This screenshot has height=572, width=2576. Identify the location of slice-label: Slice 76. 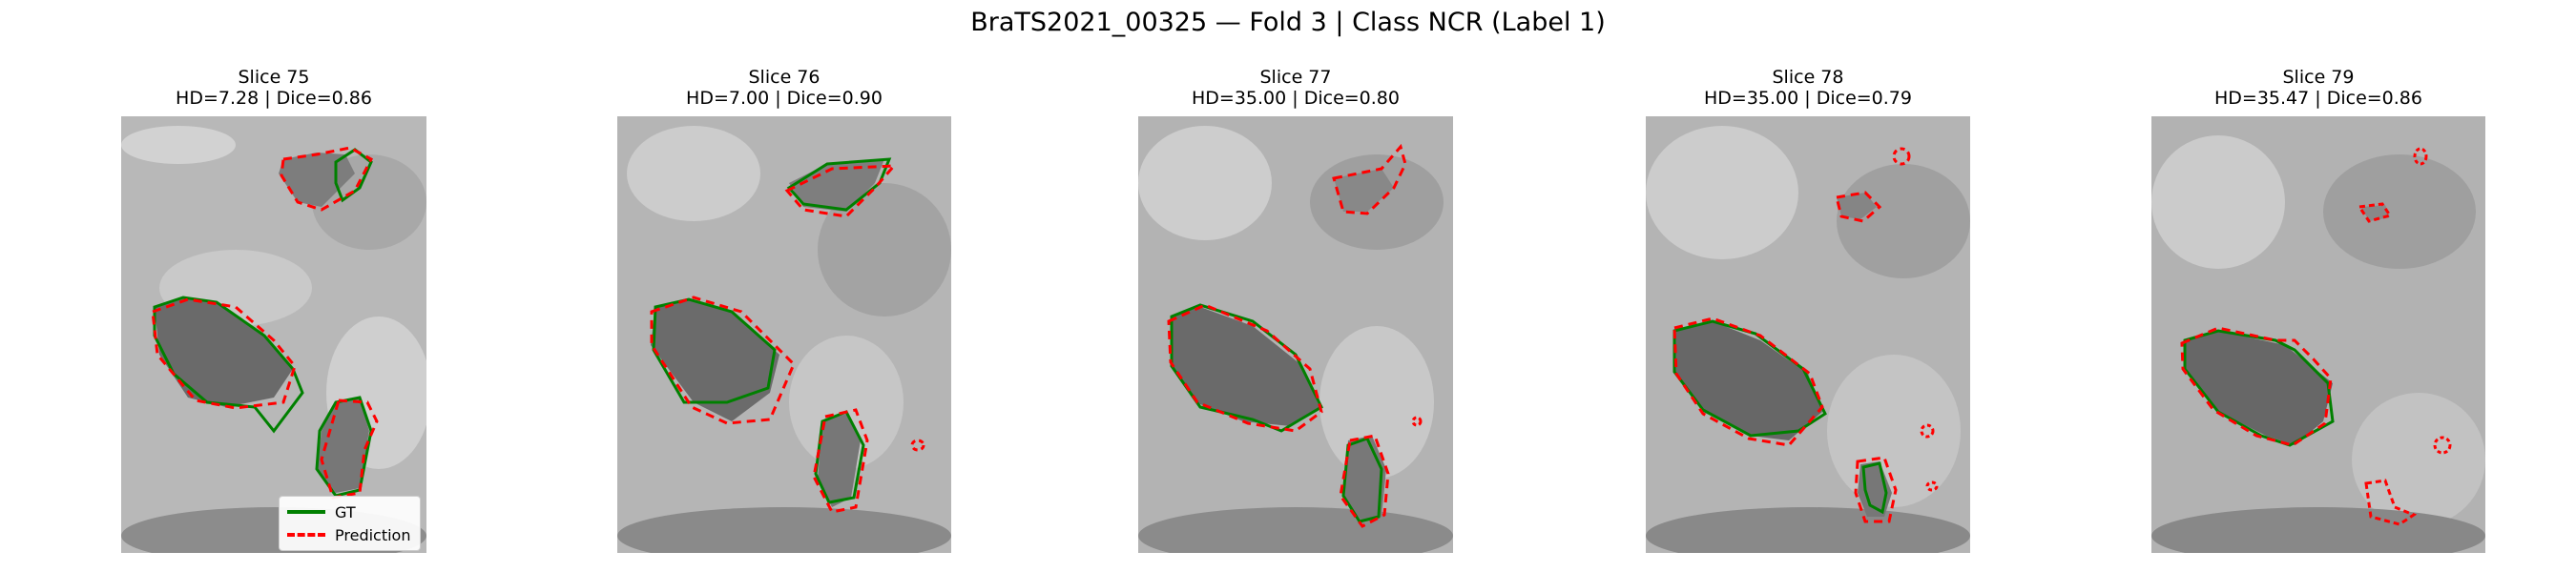
(784, 77).